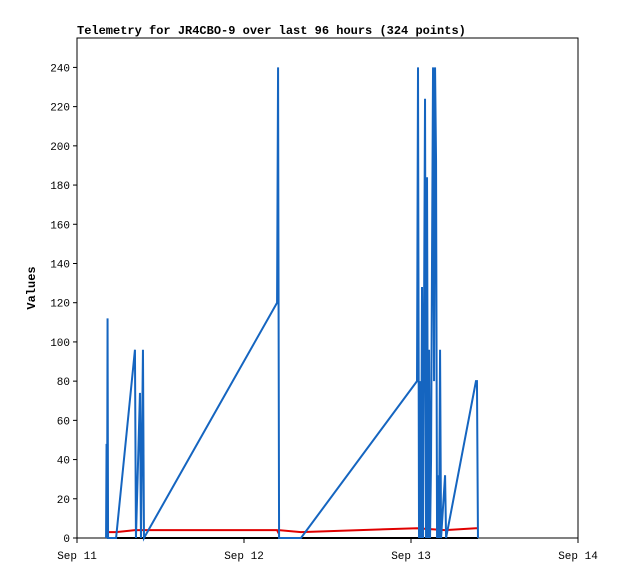 The image size is (618, 579). Describe the element at coordinates (63, 383) in the screenshot. I see `y-tick-label: 80` at that location.